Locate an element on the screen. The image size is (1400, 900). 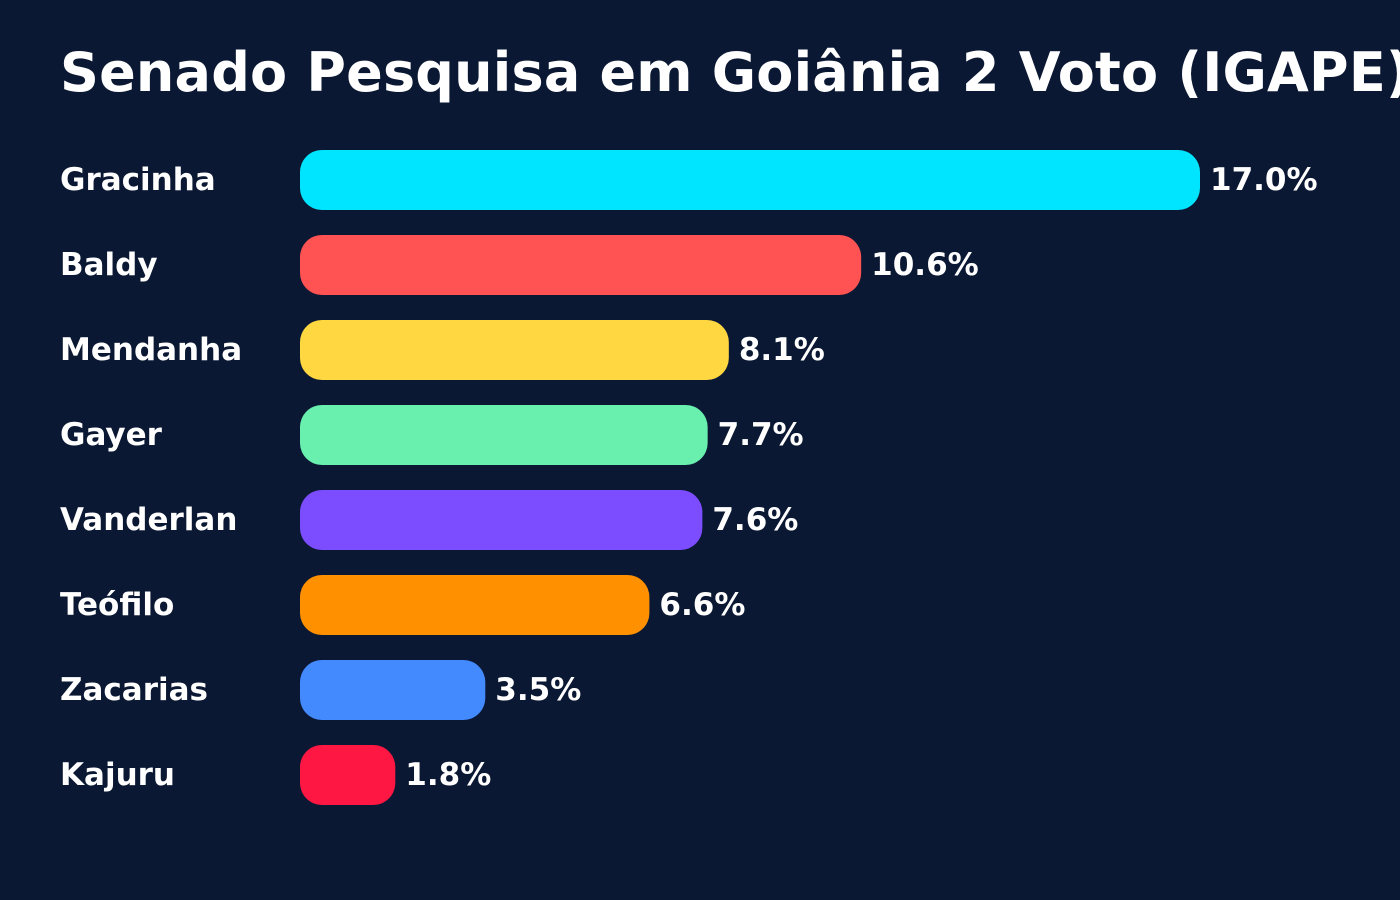
category-label: Kajuru is located at coordinates (117, 775).